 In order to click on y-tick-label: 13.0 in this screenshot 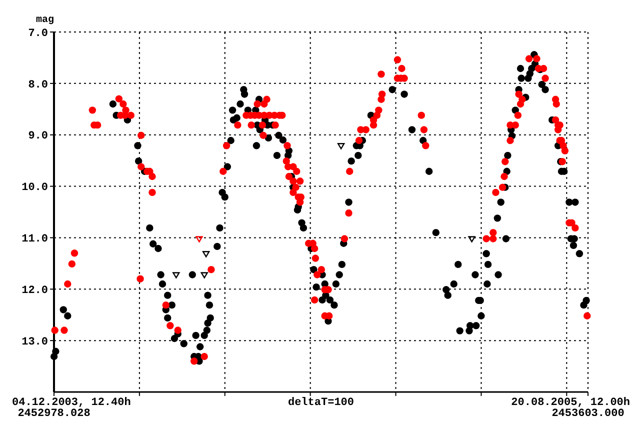, I will do `click(35, 342)`.